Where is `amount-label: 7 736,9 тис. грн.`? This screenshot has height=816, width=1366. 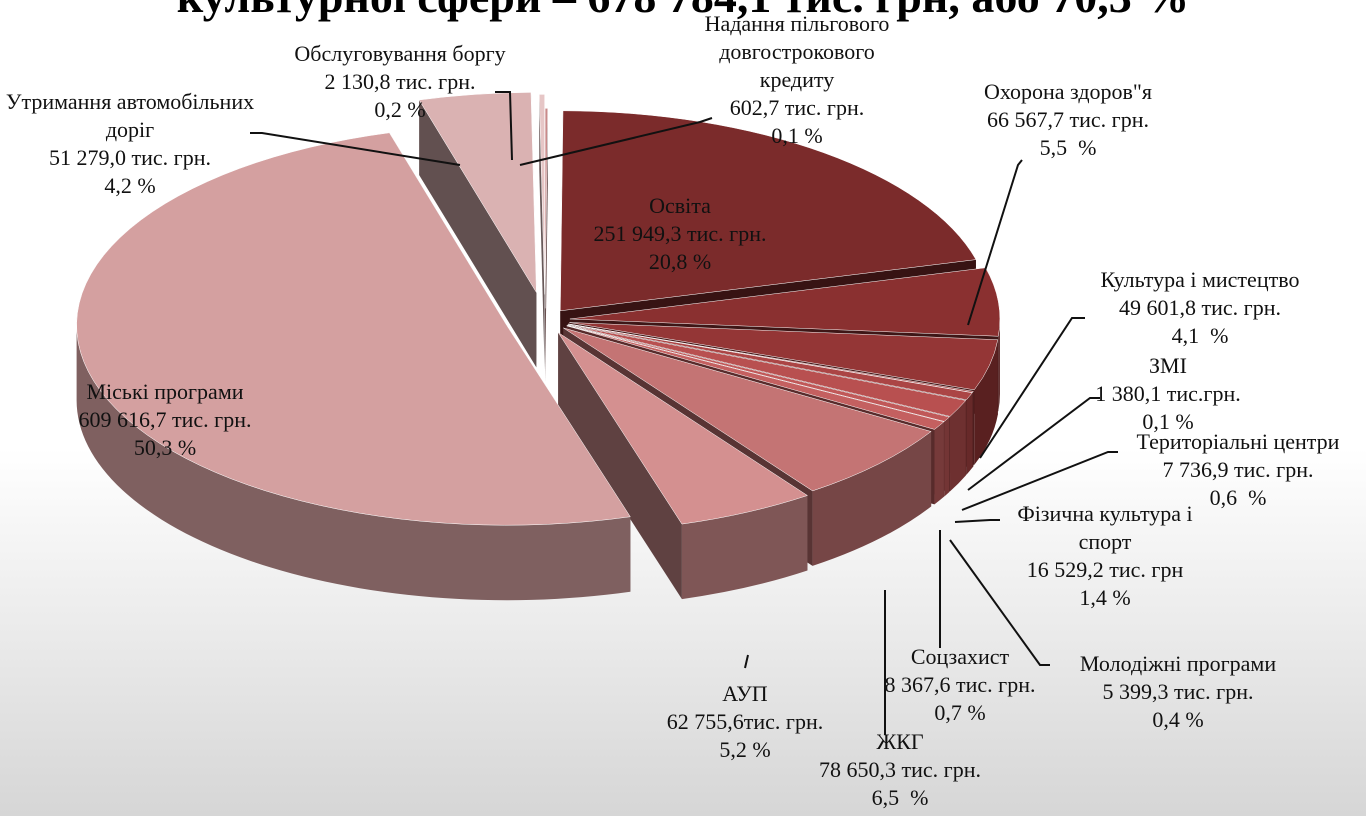
amount-label: 7 736,9 тис. грн. is located at coordinates (1238, 469).